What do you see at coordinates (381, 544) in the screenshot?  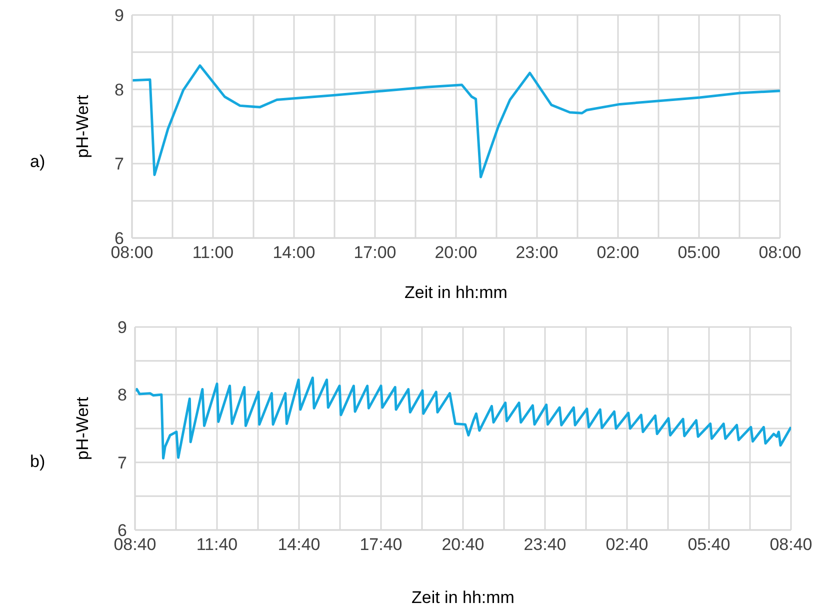 I see `x-tick-label: 17:40` at bounding box center [381, 544].